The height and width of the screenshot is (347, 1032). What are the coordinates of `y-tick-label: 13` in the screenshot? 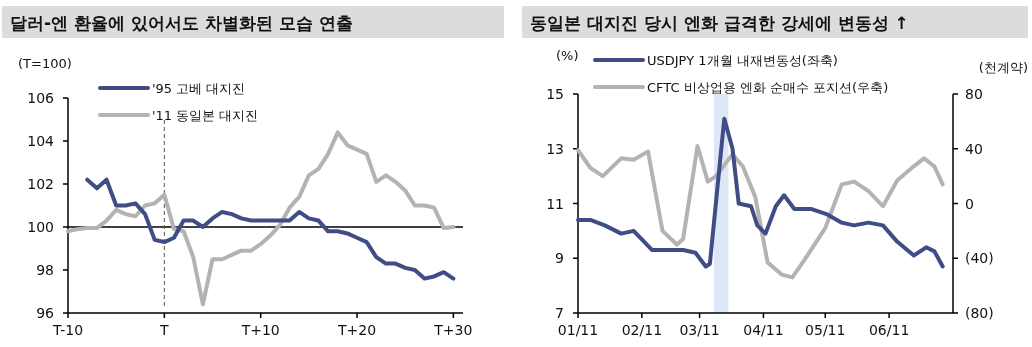 It's located at (555, 148).